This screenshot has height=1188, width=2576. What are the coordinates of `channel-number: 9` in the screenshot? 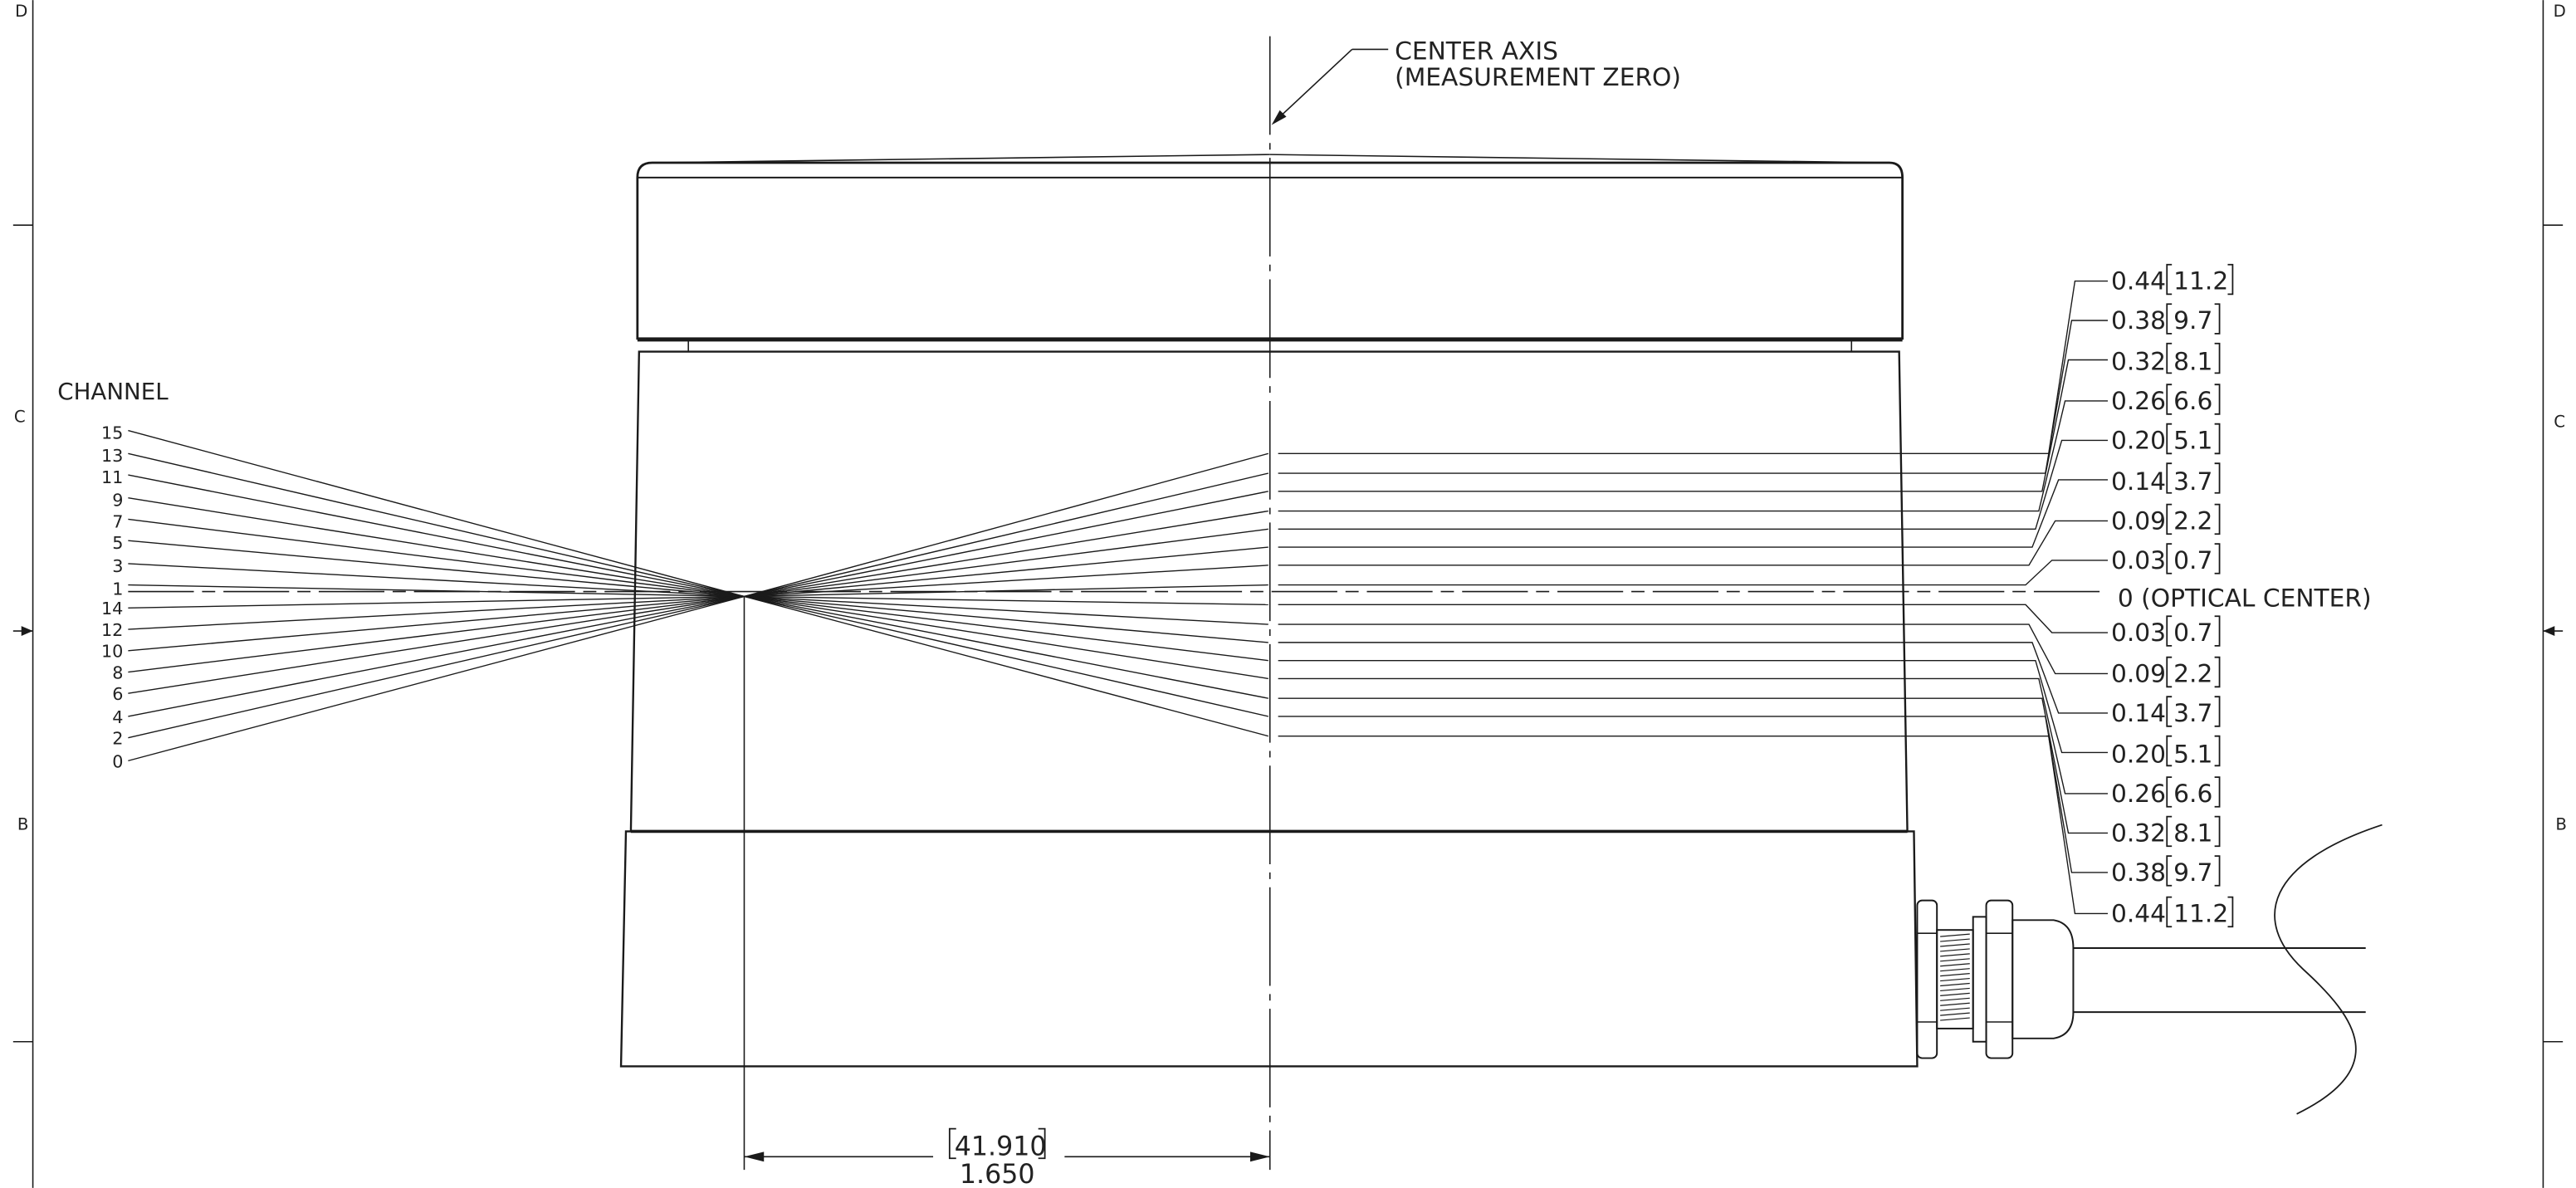 It's located at (117, 501).